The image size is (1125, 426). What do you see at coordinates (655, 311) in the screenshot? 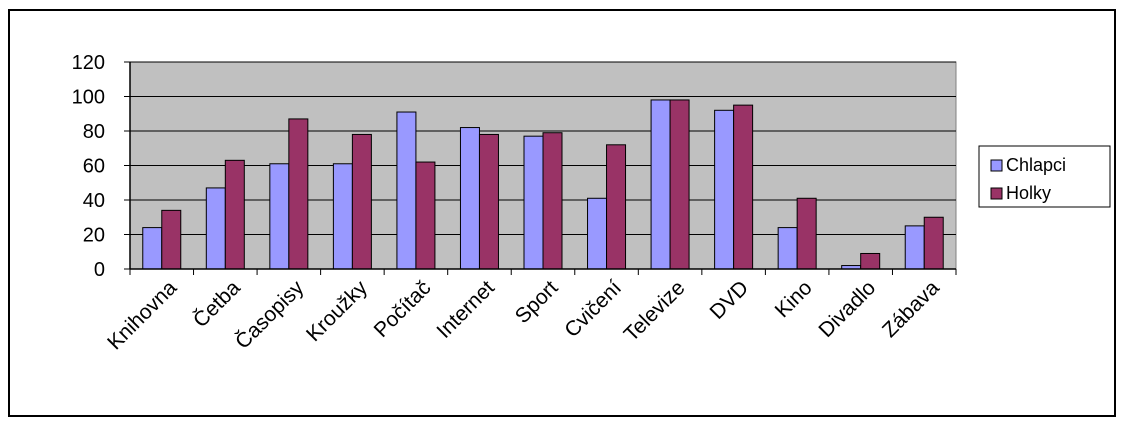
I see `x-tick-label: Televize` at bounding box center [655, 311].